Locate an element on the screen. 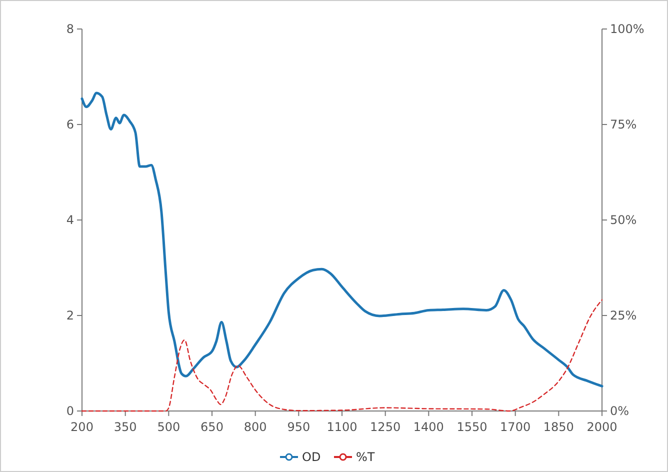  y-tick-label: 6 is located at coordinates (70, 125).